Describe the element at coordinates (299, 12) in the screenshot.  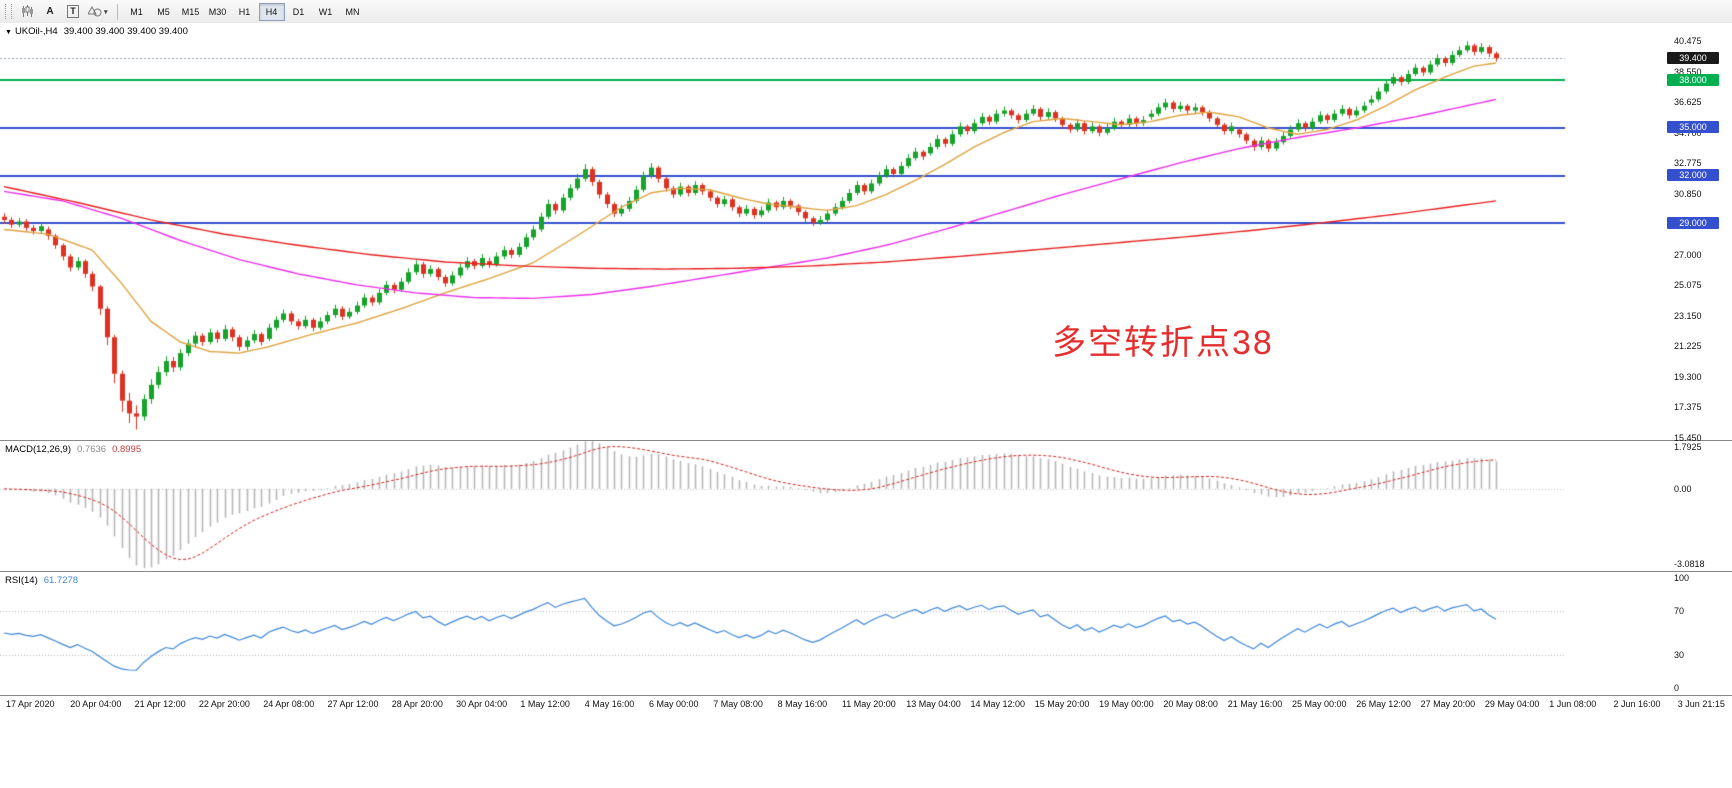
I see `timeframe-button-d1: D1` at that location.